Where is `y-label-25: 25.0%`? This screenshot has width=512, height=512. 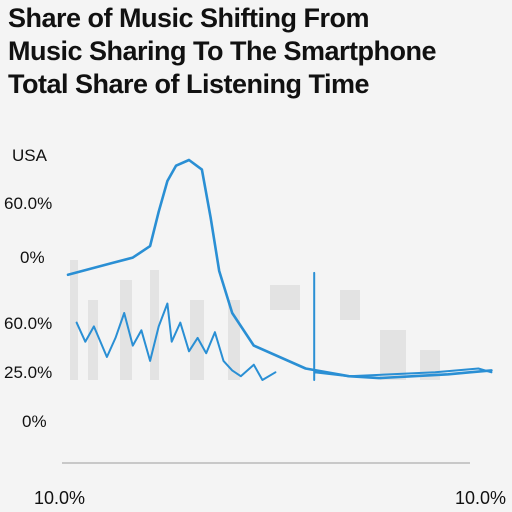
y-label-25: 25.0% is located at coordinates (28, 372).